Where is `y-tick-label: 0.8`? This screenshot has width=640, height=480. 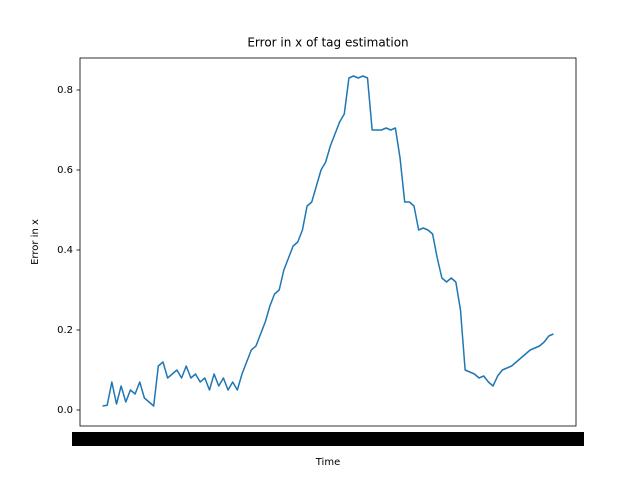
y-tick-label: 0.8 is located at coordinates (65, 90).